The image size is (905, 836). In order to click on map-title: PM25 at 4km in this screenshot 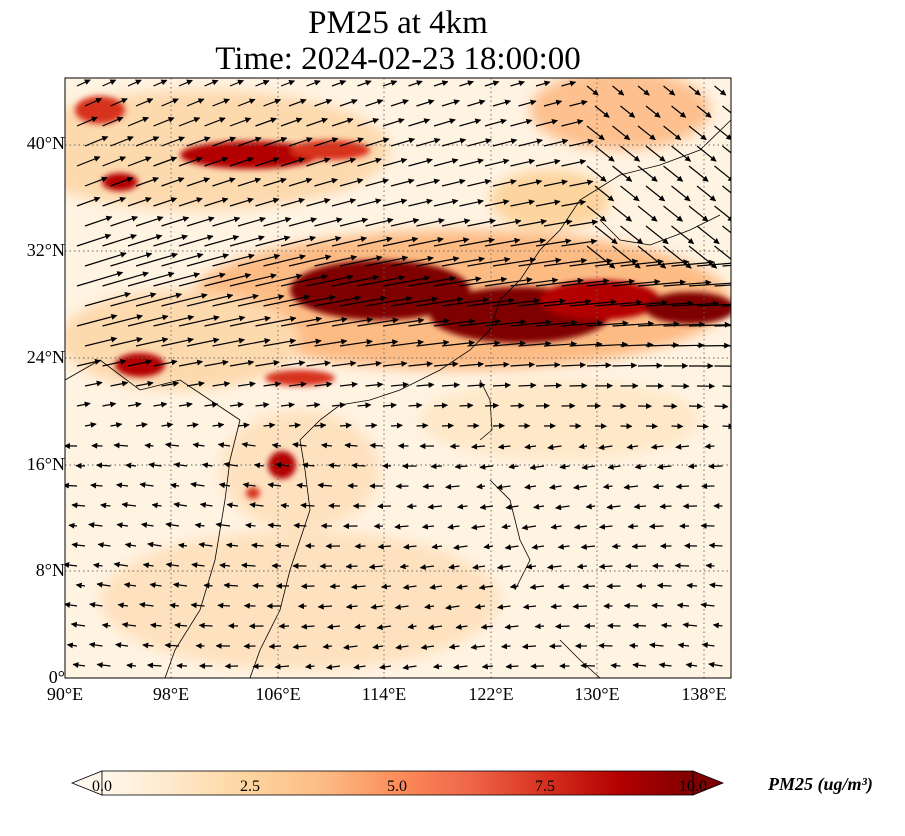, I will do `click(398, 23)`.